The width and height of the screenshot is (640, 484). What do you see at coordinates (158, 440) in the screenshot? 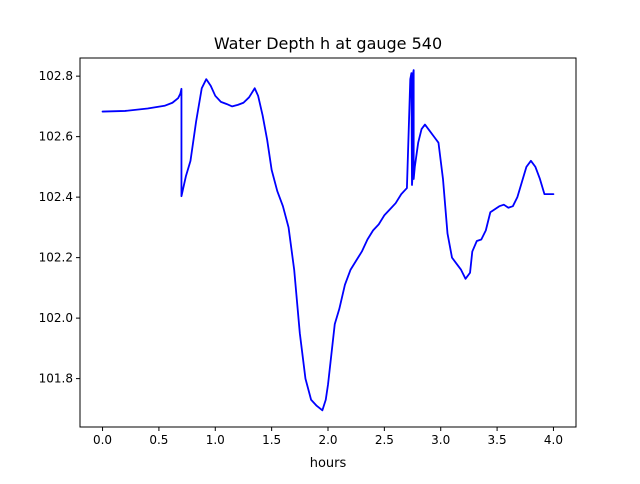
I see `x-tick-label: 0.5` at bounding box center [158, 440].